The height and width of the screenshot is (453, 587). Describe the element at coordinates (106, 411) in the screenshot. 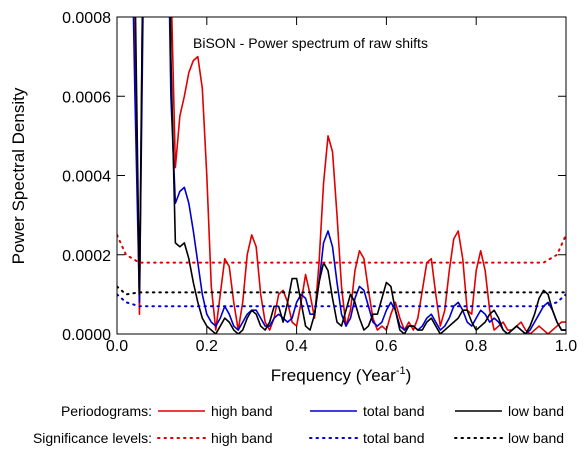

I see `legend-title: Periodograms:` at that location.